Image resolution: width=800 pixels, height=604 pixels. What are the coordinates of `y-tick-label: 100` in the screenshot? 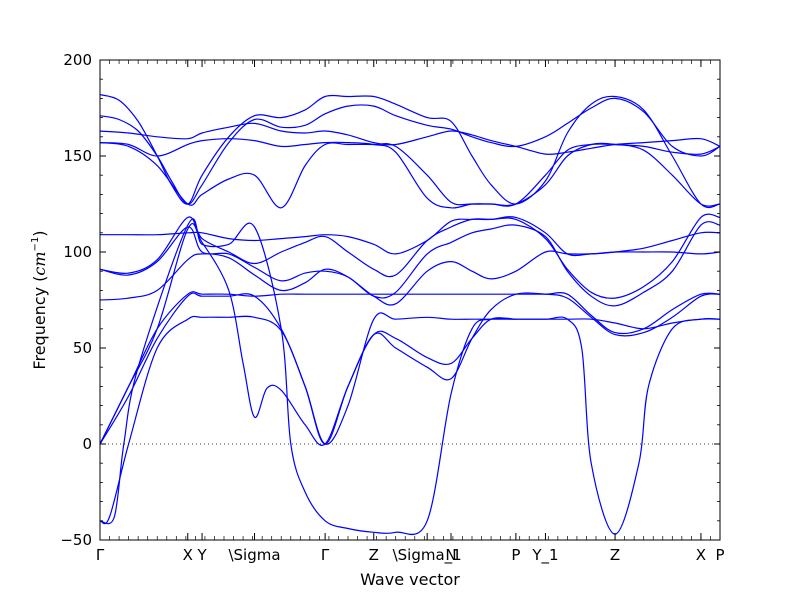 It's located at (77, 252).